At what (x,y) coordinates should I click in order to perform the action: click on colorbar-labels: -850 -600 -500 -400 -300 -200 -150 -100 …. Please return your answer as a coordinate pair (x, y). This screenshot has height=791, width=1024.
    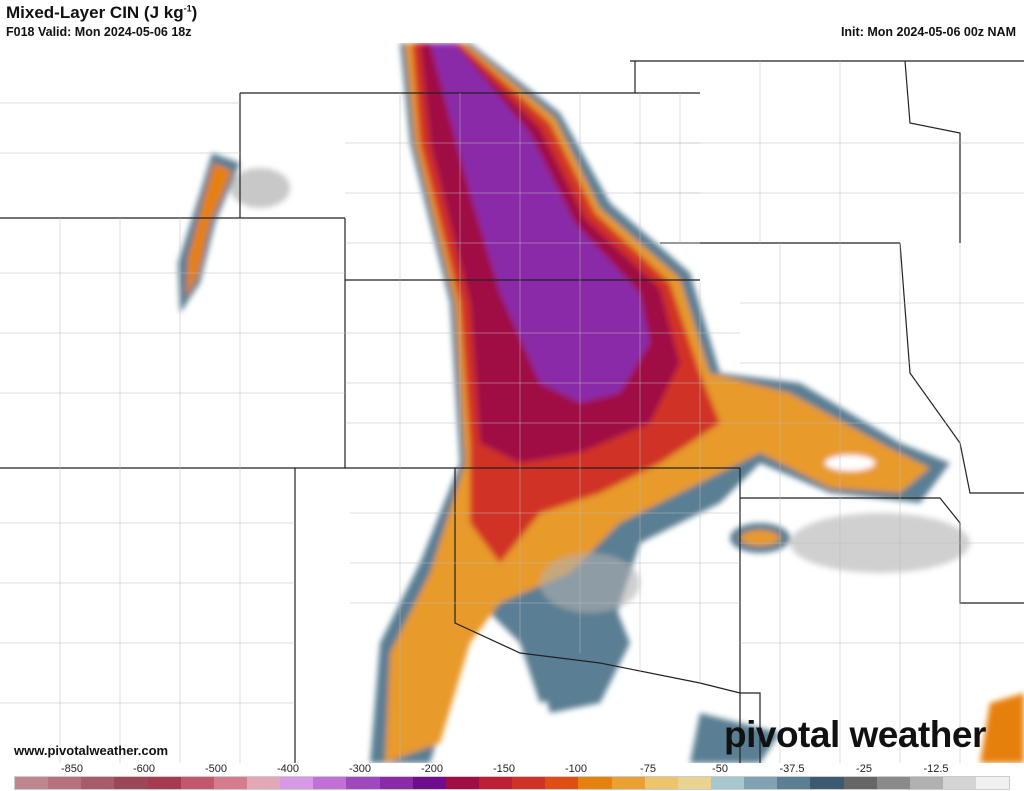
    Looking at the image, I should click on (512, 769).